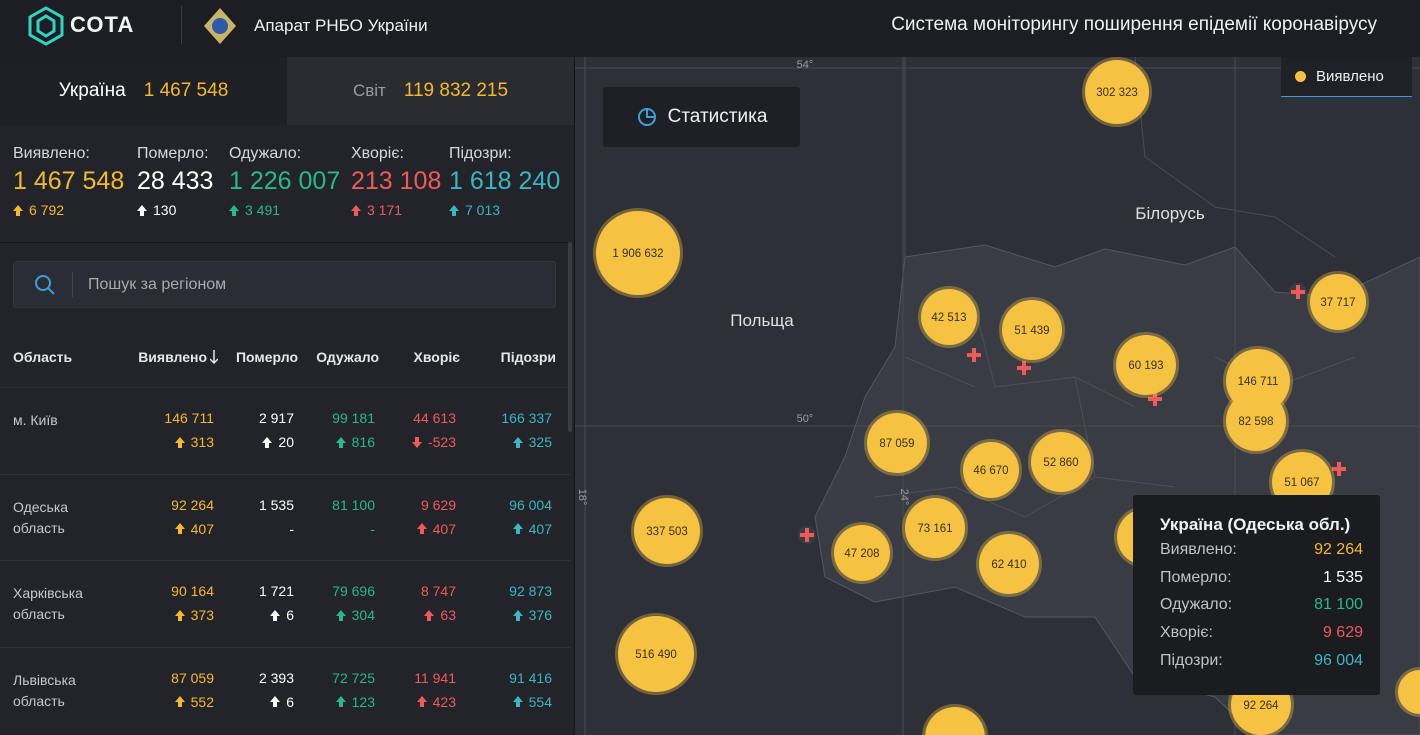 This screenshot has height=735, width=1420. What do you see at coordinates (434, 418) in the screenshot?
I see `cell-value: 44 613` at bounding box center [434, 418].